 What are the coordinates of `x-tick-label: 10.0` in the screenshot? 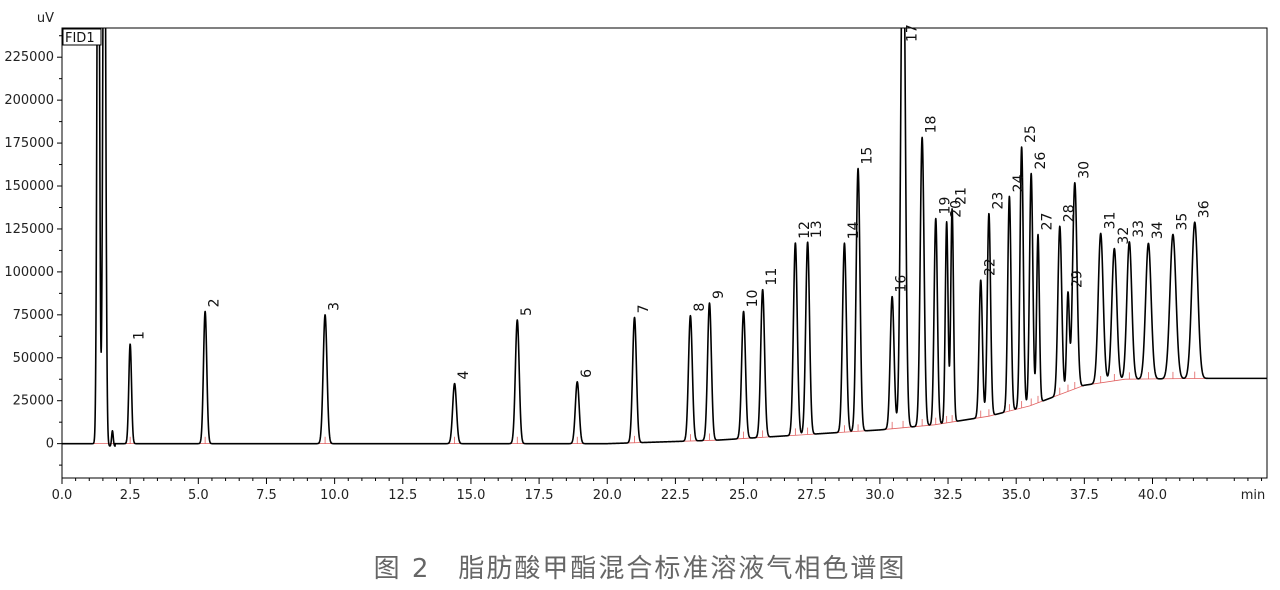 It's located at (334, 495).